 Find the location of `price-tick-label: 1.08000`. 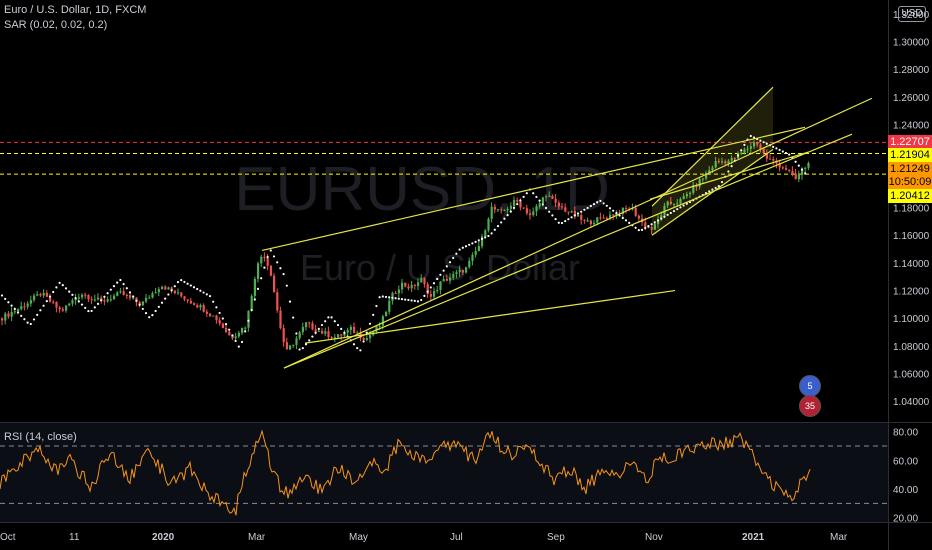

price-tick-label: 1.08000 is located at coordinates (911, 347).